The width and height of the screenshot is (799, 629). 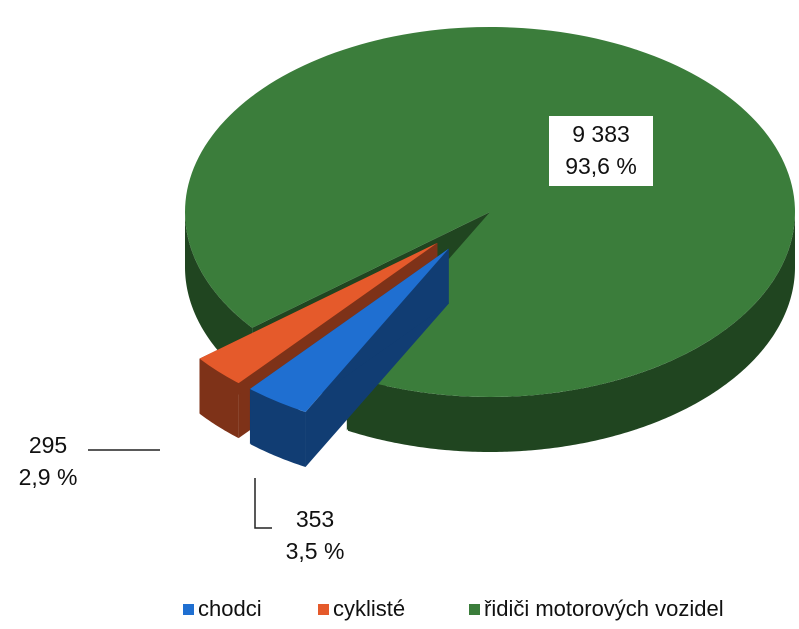 I want to click on percent-label: 93,6 %, so click(x=601, y=166).